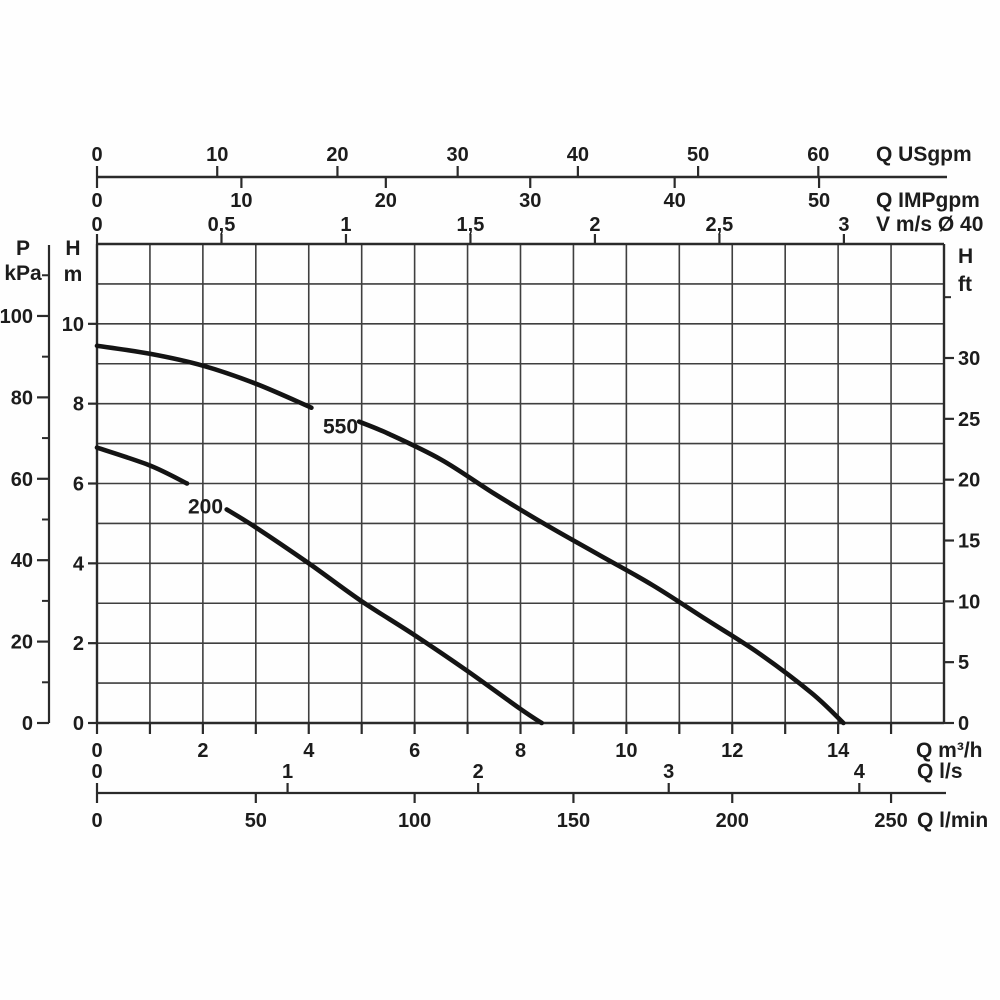 The width and height of the screenshot is (1000, 1000). Describe the element at coordinates (969, 602) in the screenshot. I see `head-ft-tick-label: 10` at that location.